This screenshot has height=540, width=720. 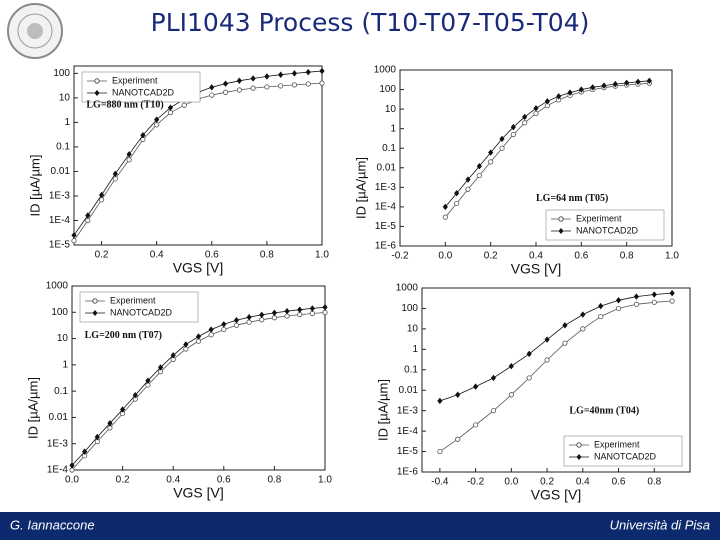 I want to click on footer-author: G. Iannaccone, so click(x=52, y=524).